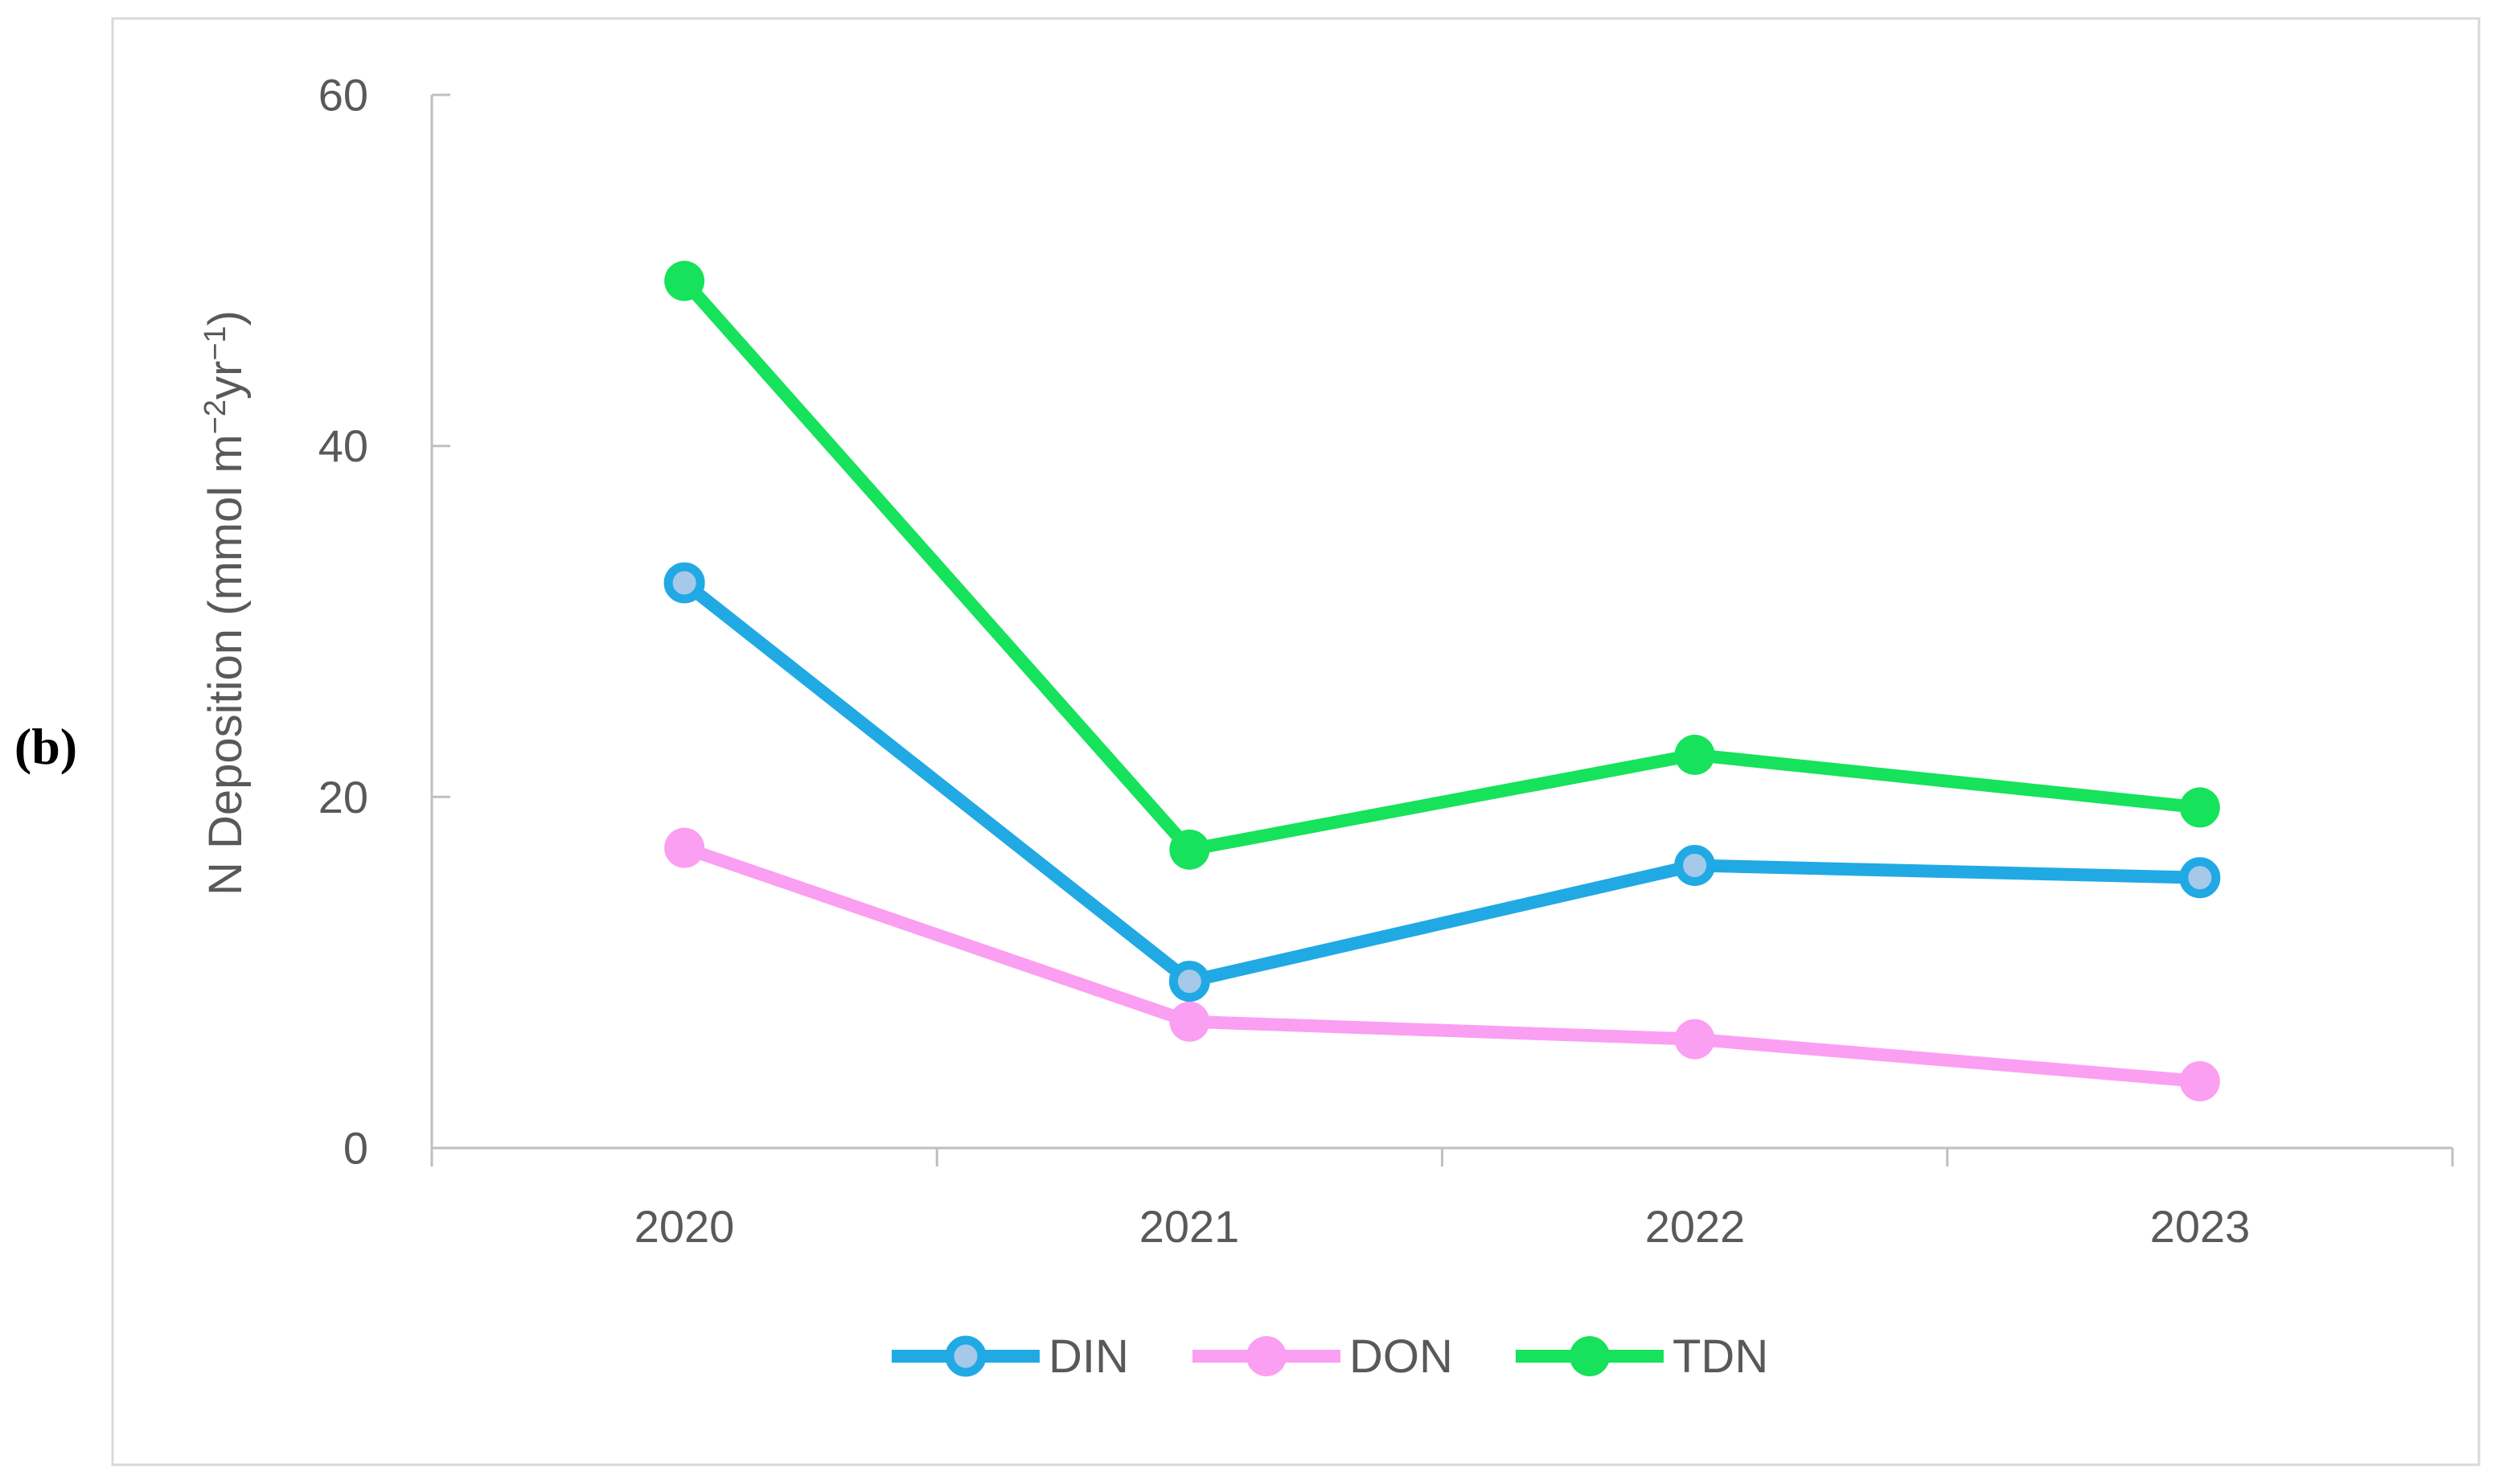  I want to click on x-tick-label-2020: 2020, so click(684, 1227).